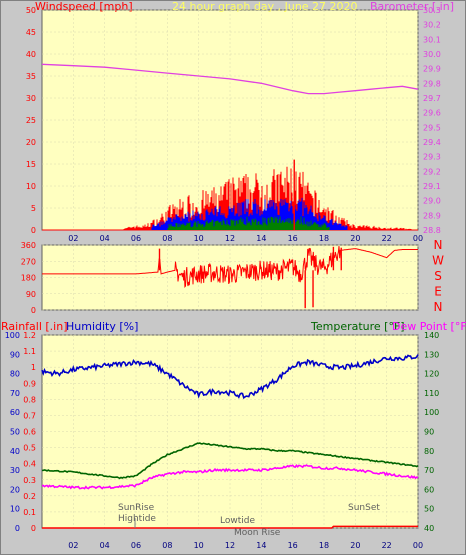 This screenshot has width=466, height=555. Describe the element at coordinates (31, 98) in the screenshot. I see `wind-tick-label: 30` at that location.